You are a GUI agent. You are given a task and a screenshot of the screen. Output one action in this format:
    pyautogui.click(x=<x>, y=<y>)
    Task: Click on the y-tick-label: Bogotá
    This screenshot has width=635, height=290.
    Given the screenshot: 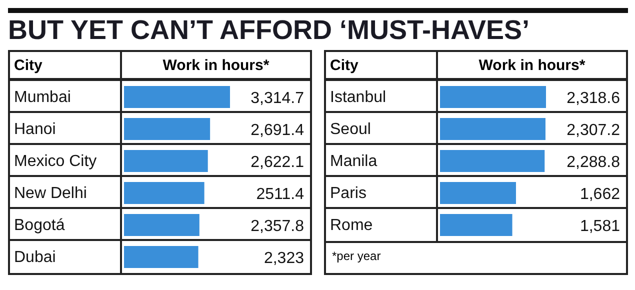 What is the action you would take?
    pyautogui.click(x=39, y=225)
    